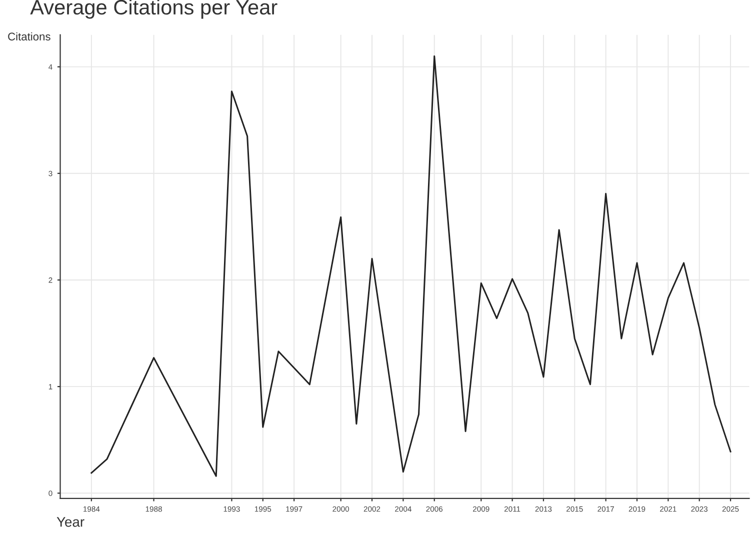 This screenshot has width=753, height=536. Describe the element at coordinates (70, 522) in the screenshot. I see `x-axis-title: Year` at that location.